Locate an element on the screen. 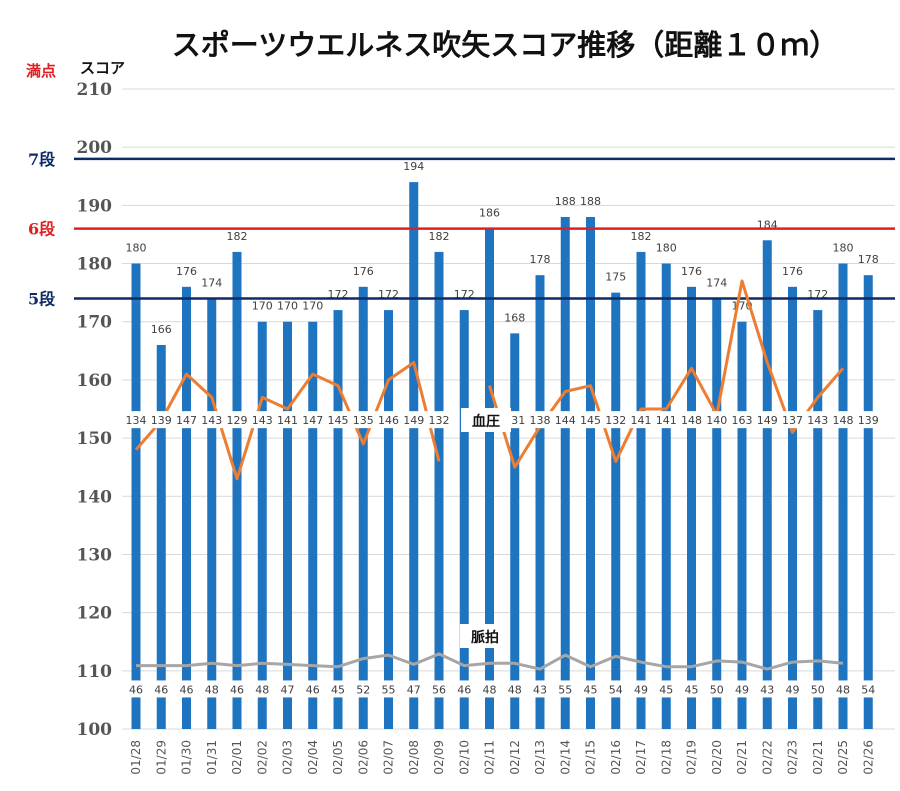  y-axis-ticks: 100 110 120 130 140 150 160 170 180 190 200 210 is located at coordinates (95, 410).